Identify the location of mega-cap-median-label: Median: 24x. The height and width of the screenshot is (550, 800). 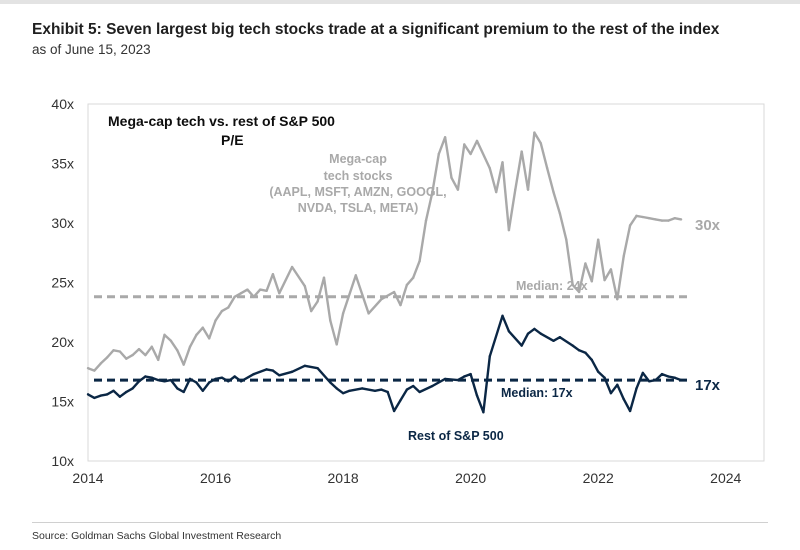
(552, 286).